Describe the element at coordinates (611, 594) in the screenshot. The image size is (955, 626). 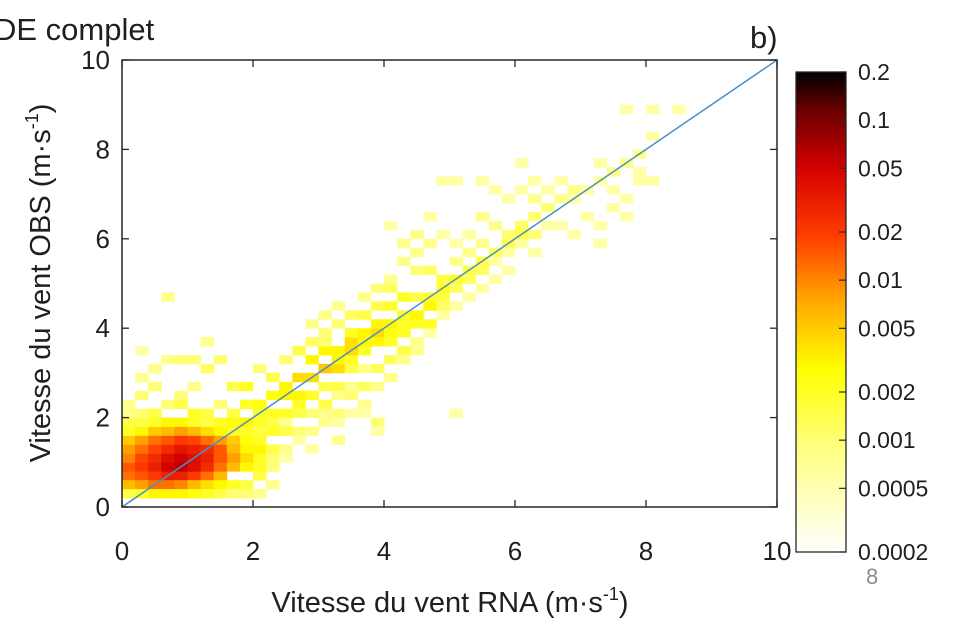
I see `x-axis-label-sup: -1` at that location.